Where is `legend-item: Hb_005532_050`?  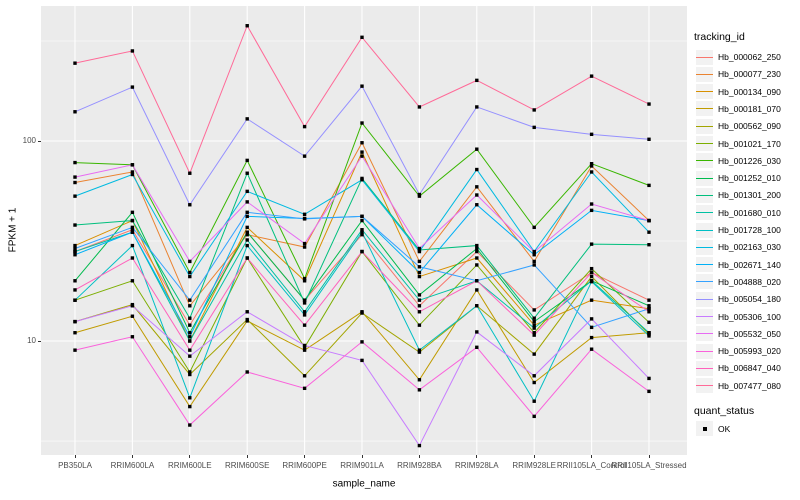
legend-item: Hb_005532_050 is located at coordinates (738, 333).